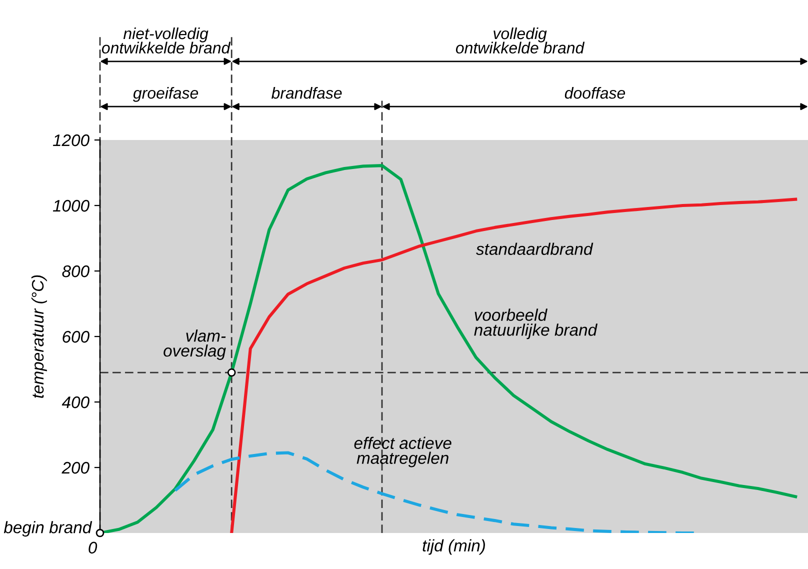 Image resolution: width=808 pixels, height=569 pixels. What do you see at coordinates (453, 547) in the screenshot?
I see `x-axis-title: tijd (min)` at bounding box center [453, 547].